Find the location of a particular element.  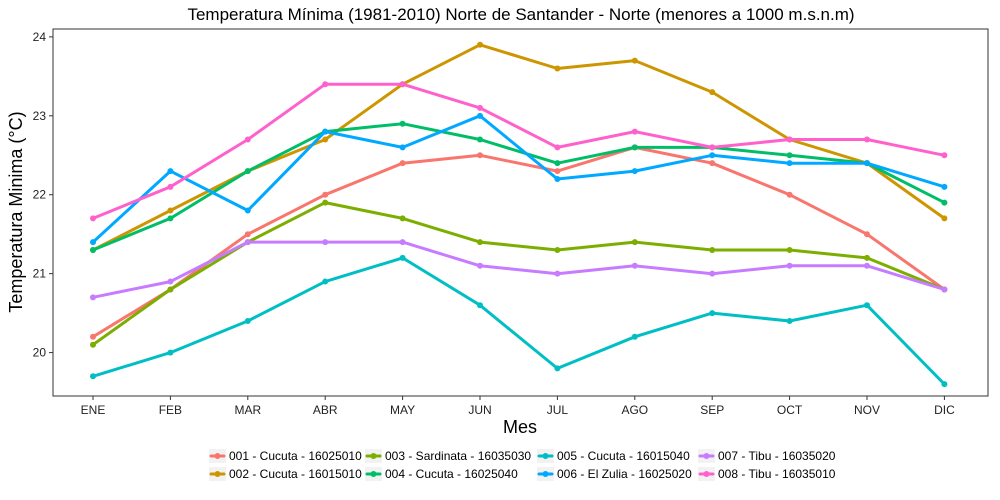

legend-label: 008 - Tibu - 16035010 is located at coordinates (777, 474).